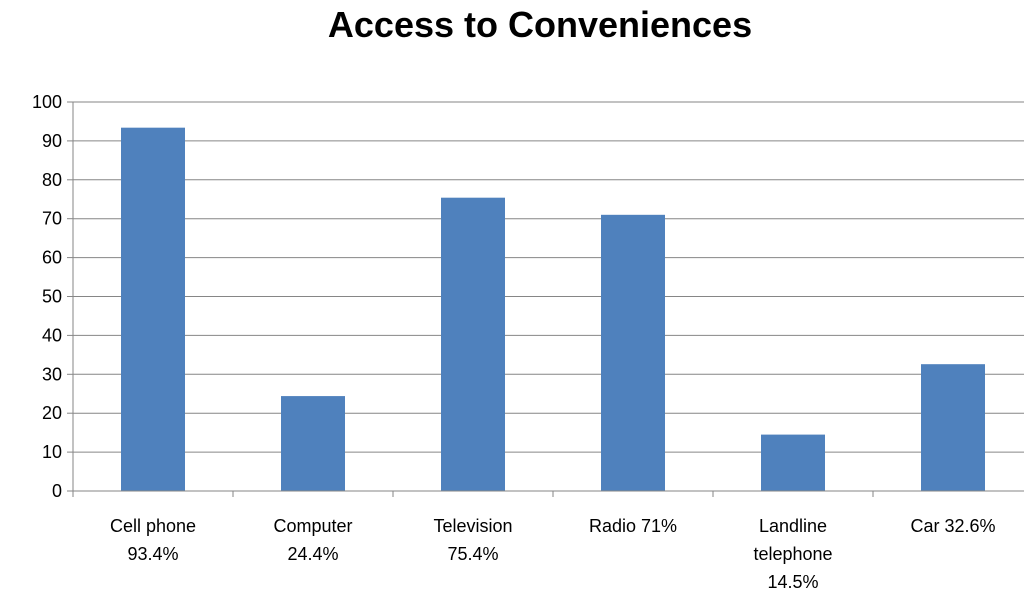  I want to click on y-tick-label: 70, so click(52, 219).